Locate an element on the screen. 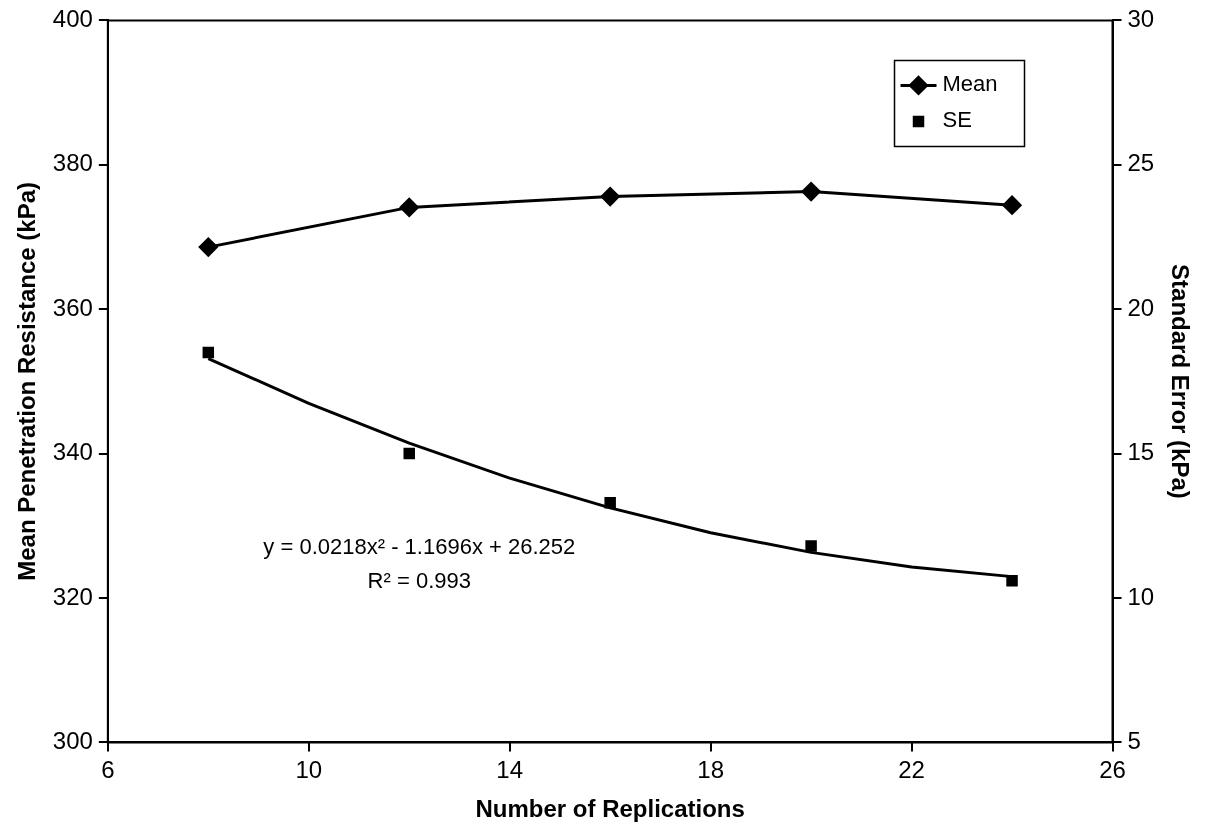  x-tick-label: 26 is located at coordinates (1112, 770).